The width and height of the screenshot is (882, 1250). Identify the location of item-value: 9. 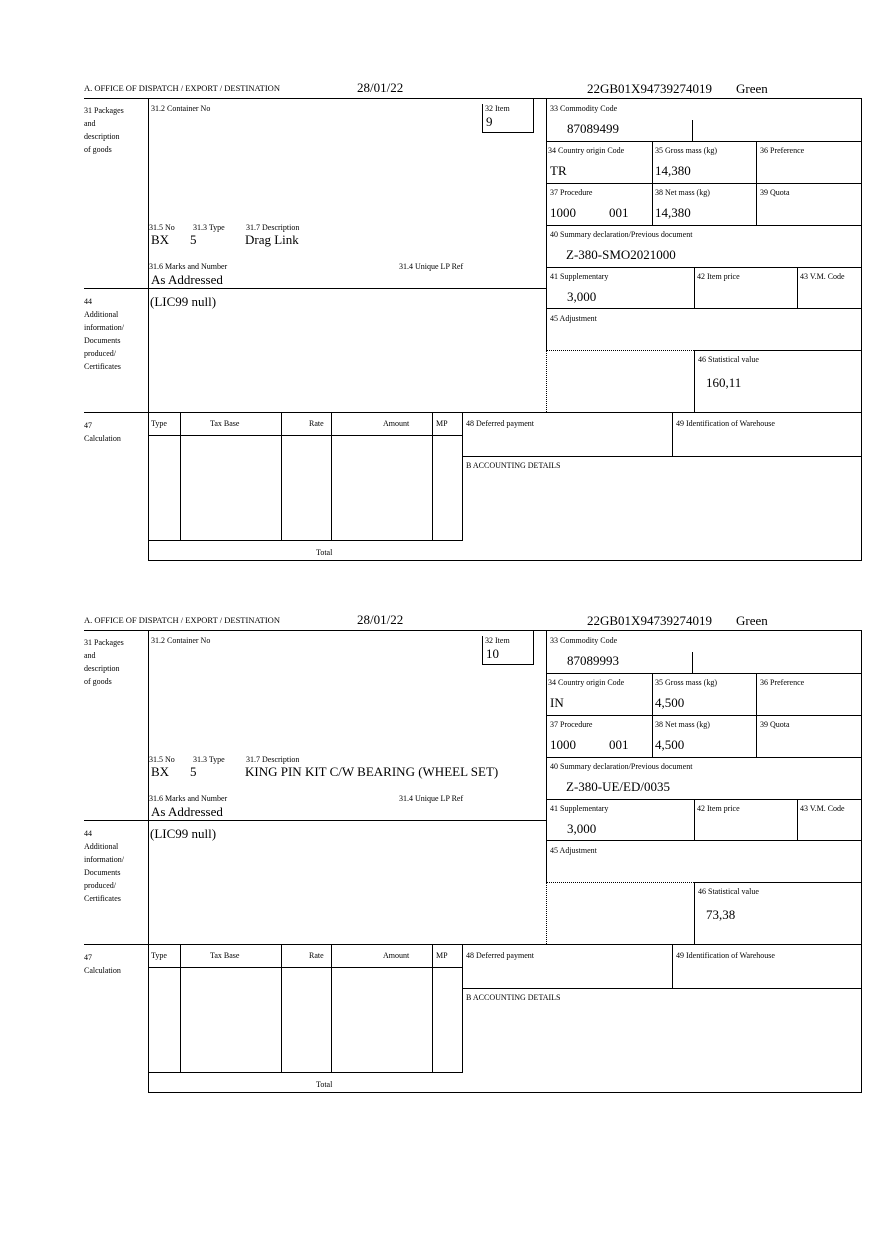
(489, 121).